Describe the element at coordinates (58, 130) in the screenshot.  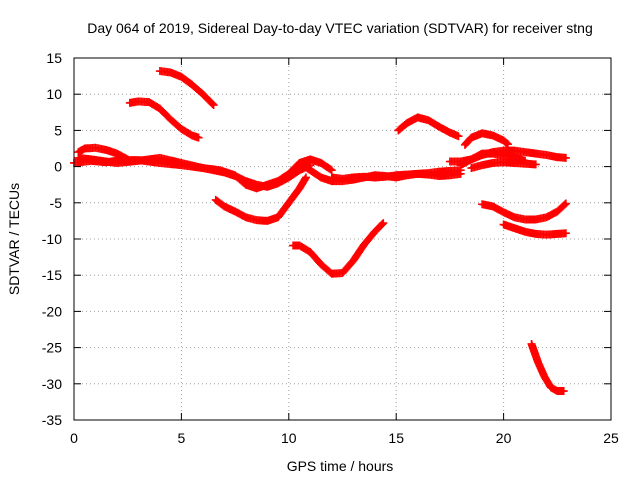
I see `y-tick-label: 5` at that location.